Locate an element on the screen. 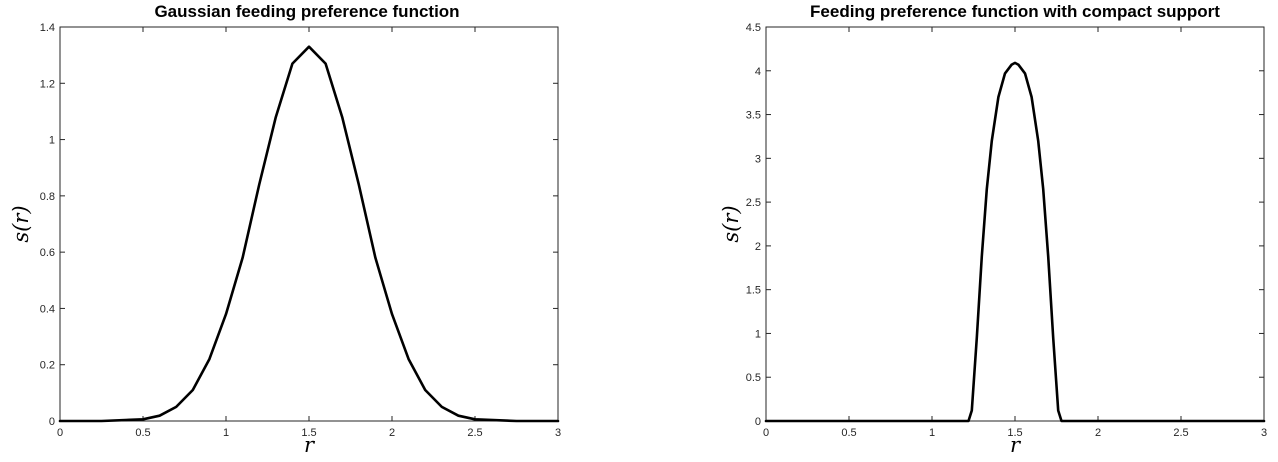  y-tick-label: 1.2 is located at coordinates (47, 84).